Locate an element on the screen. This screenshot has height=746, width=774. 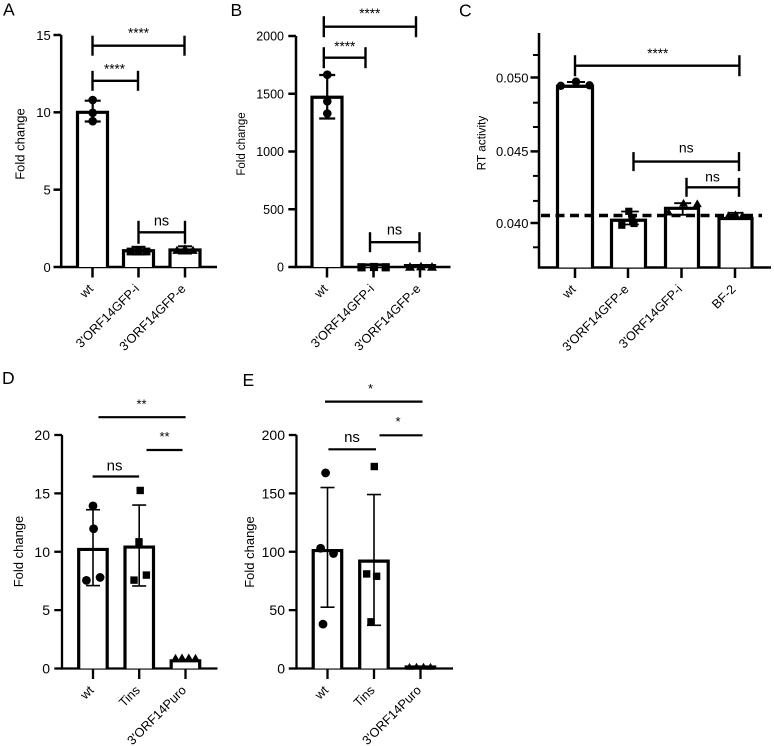
svg-text: 500 is located at coordinates (273, 210).